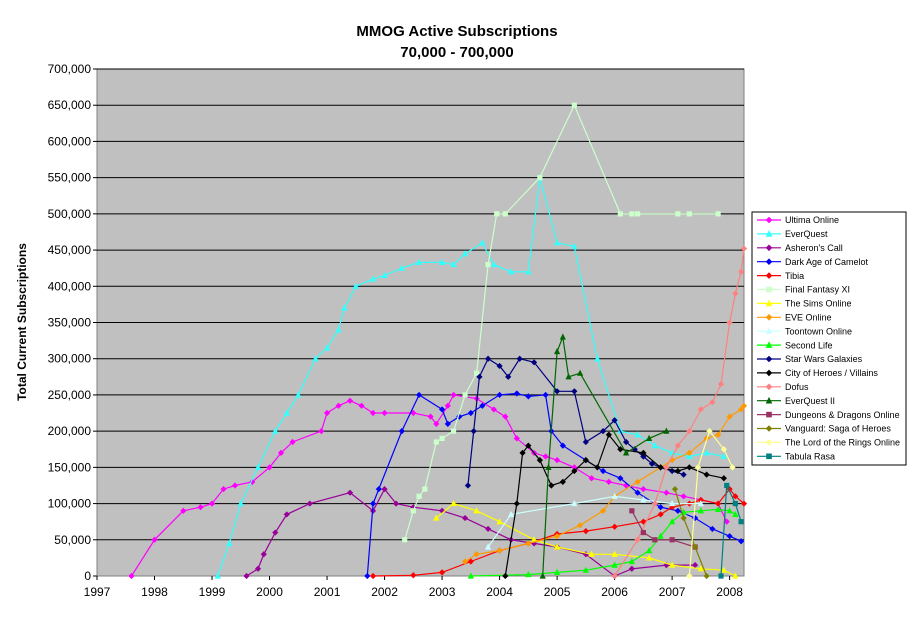  Describe the element at coordinates (804, 331) in the screenshot. I see `legend-item-toontown-online: Toontown Online` at that location.